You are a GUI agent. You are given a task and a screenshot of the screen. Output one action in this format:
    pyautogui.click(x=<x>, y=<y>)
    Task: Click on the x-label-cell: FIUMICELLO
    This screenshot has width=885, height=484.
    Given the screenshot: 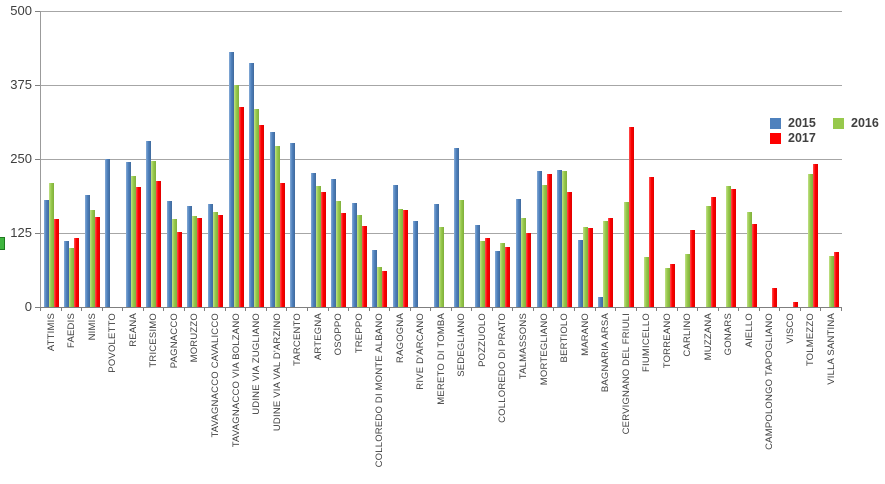 What is the action you would take?
    pyautogui.click(x=646, y=398)
    